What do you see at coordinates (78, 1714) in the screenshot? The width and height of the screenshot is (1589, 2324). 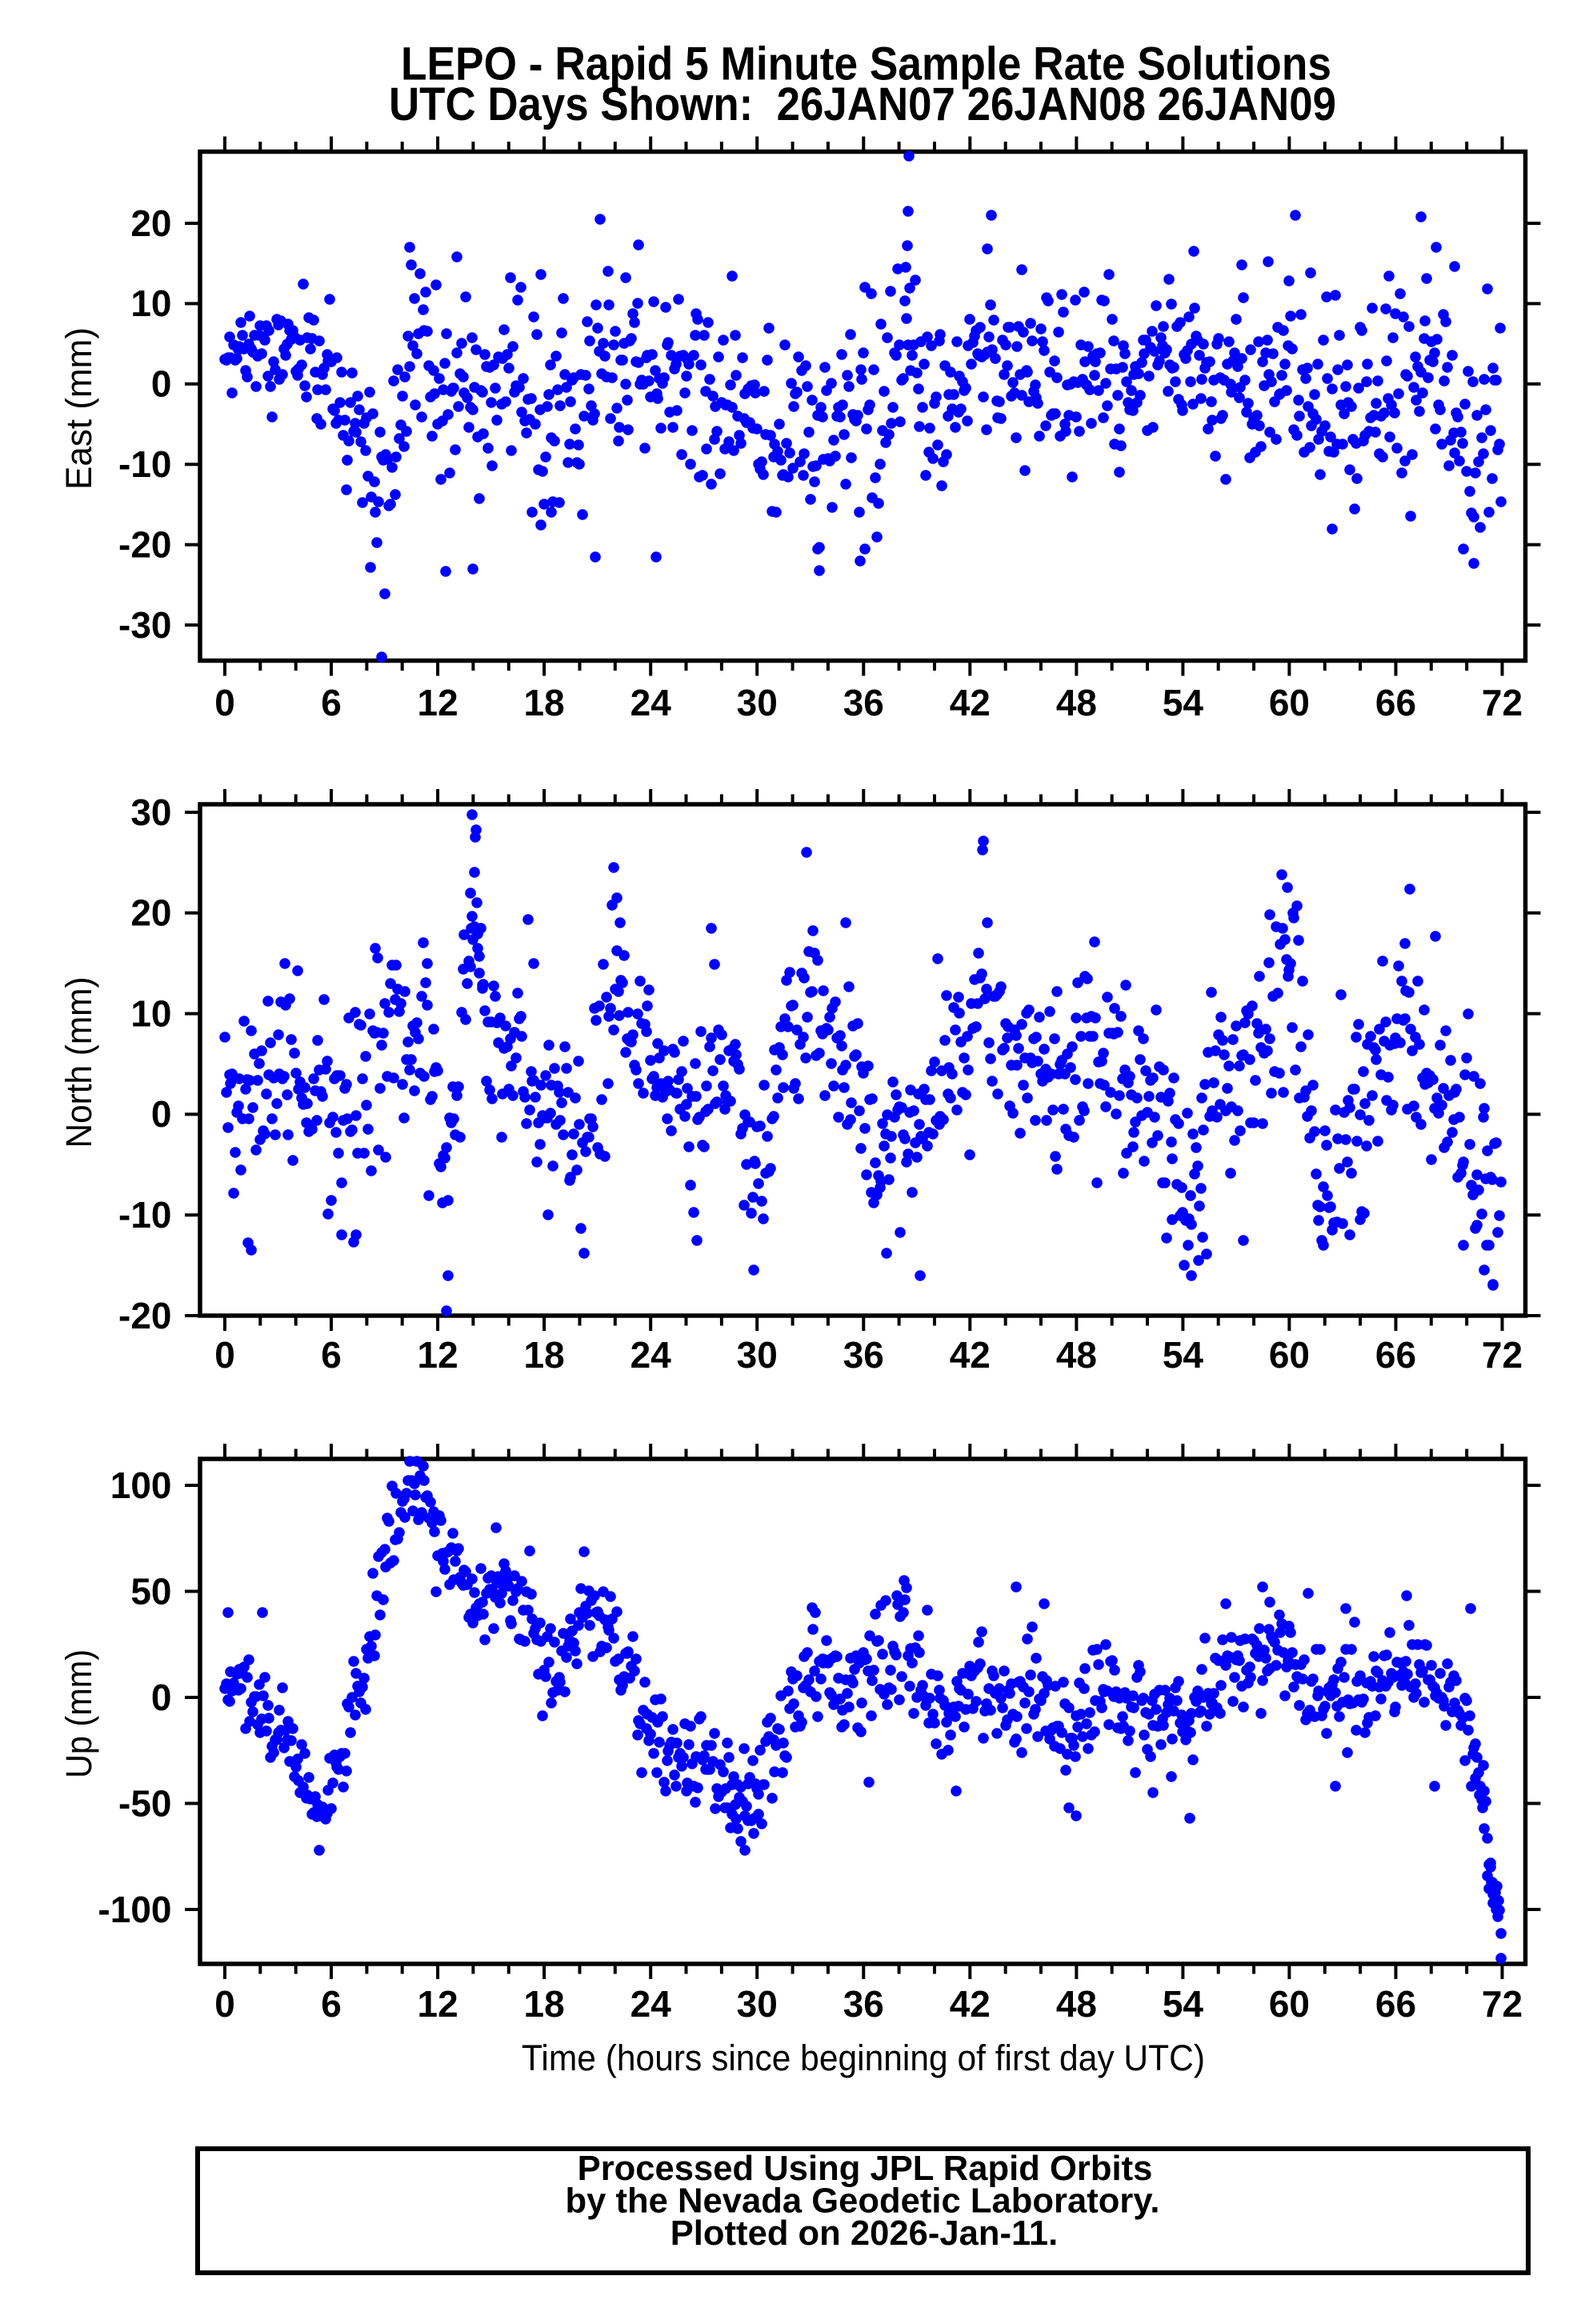 I see `svg-text: Up (mm)` at bounding box center [78, 1714].